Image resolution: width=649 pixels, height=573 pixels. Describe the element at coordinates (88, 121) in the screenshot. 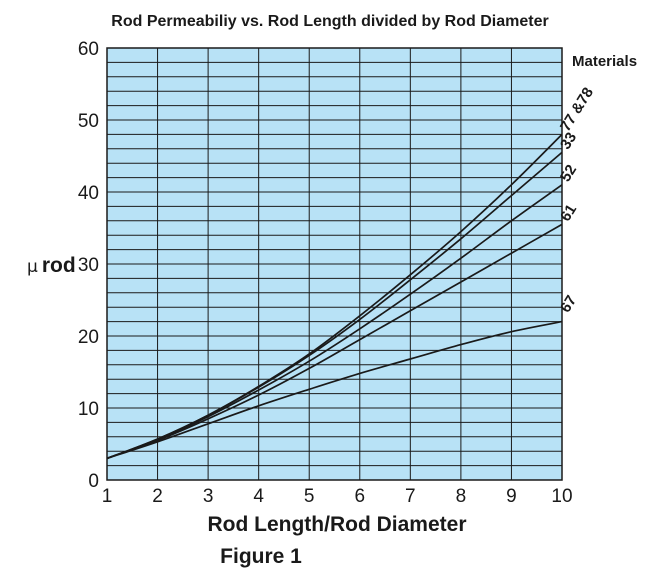

I see `y-tick-label: 50` at that location.